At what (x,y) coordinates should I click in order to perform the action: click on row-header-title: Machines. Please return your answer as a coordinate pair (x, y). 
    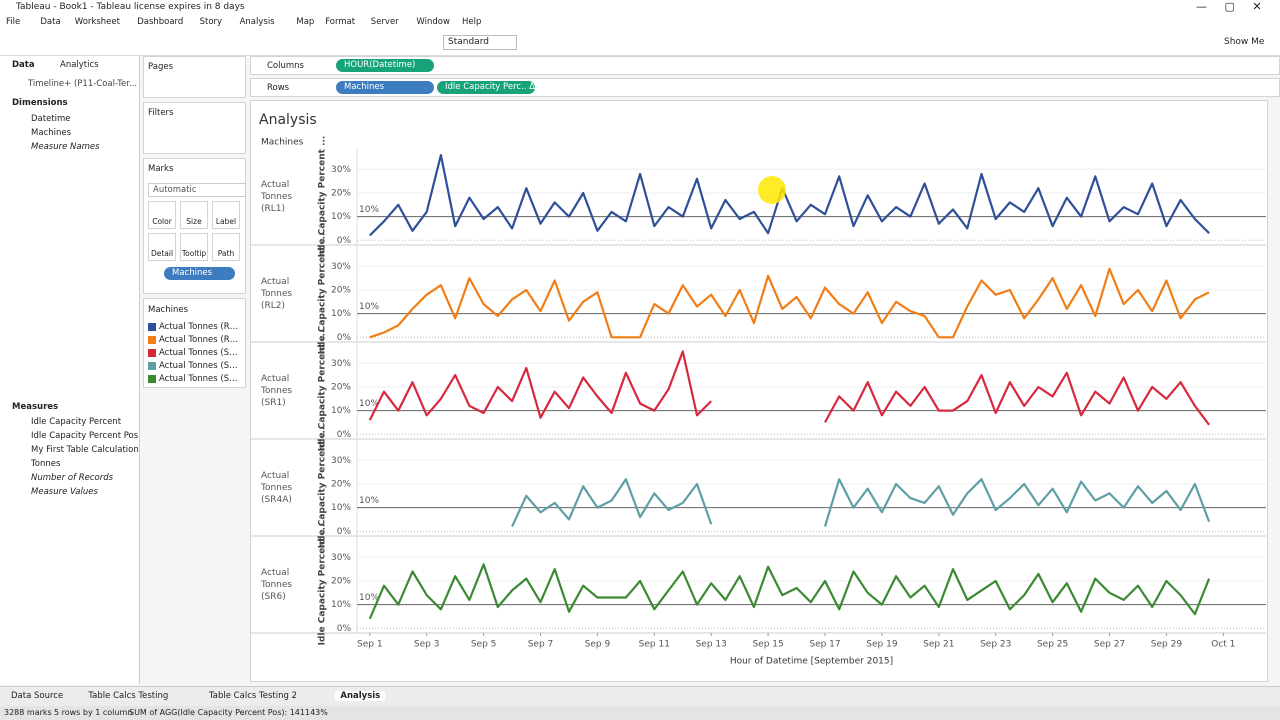
    Looking at the image, I should click on (282, 143).